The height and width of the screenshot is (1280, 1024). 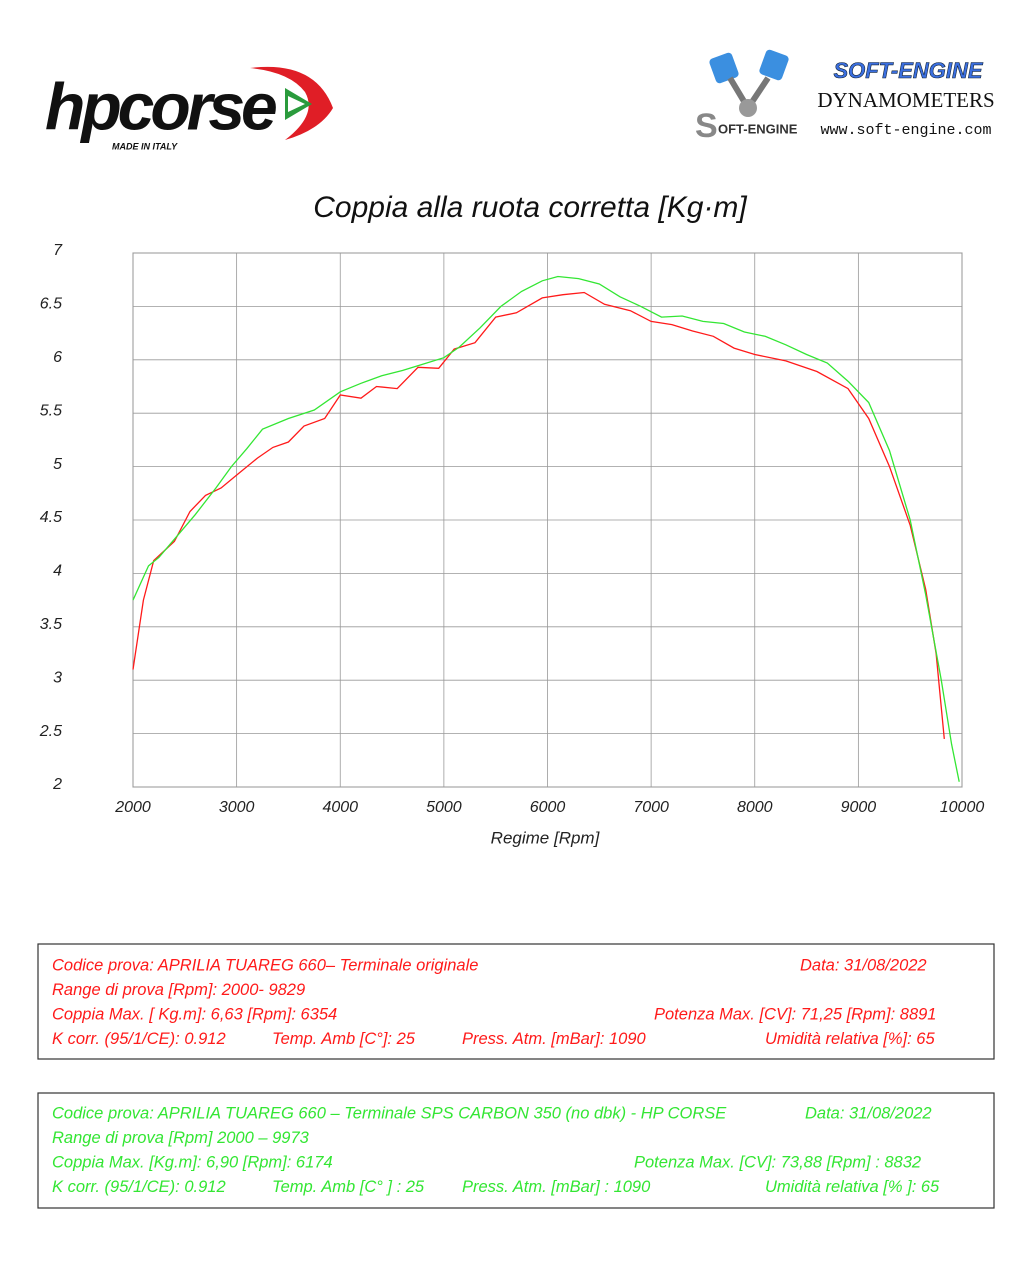 What do you see at coordinates (795, 1014) in the screenshot?
I see `info-text: Potenza Max. [CV]: 71,25 [Rpm]: 8891` at bounding box center [795, 1014].